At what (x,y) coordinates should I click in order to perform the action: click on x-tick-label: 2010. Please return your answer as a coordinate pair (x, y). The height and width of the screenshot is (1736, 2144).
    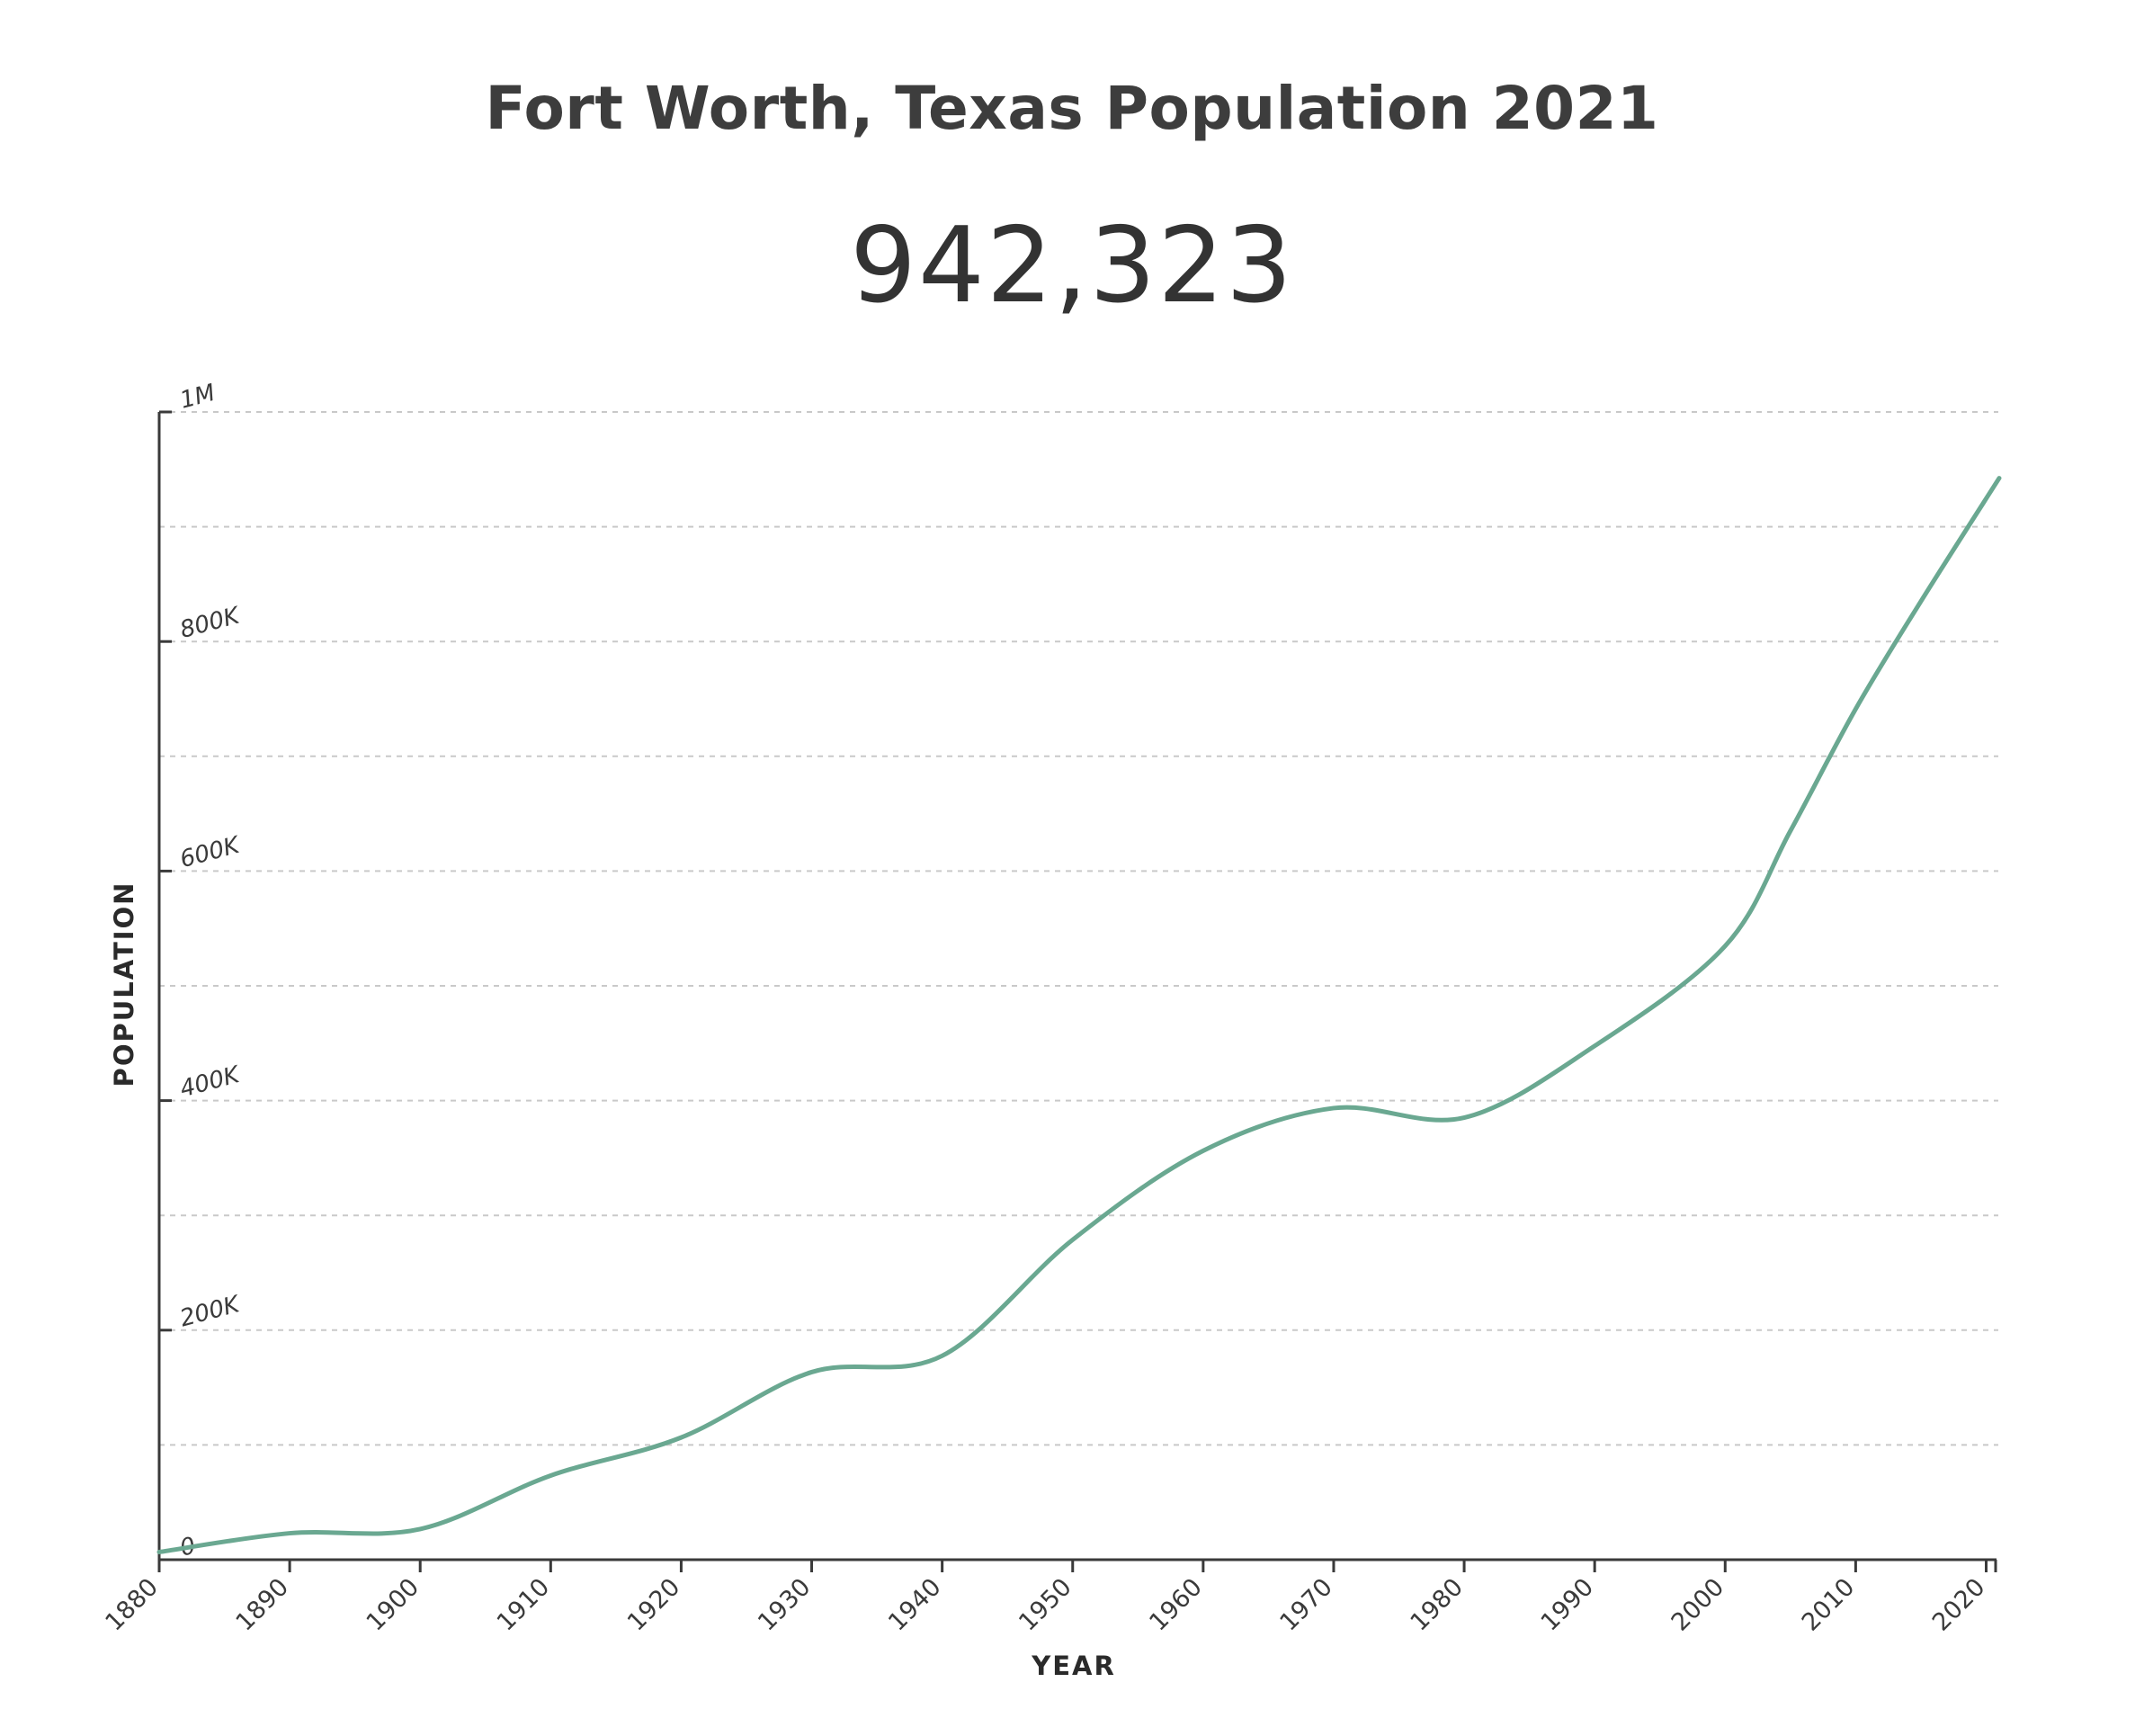
    Looking at the image, I should click on (1829, 1605).